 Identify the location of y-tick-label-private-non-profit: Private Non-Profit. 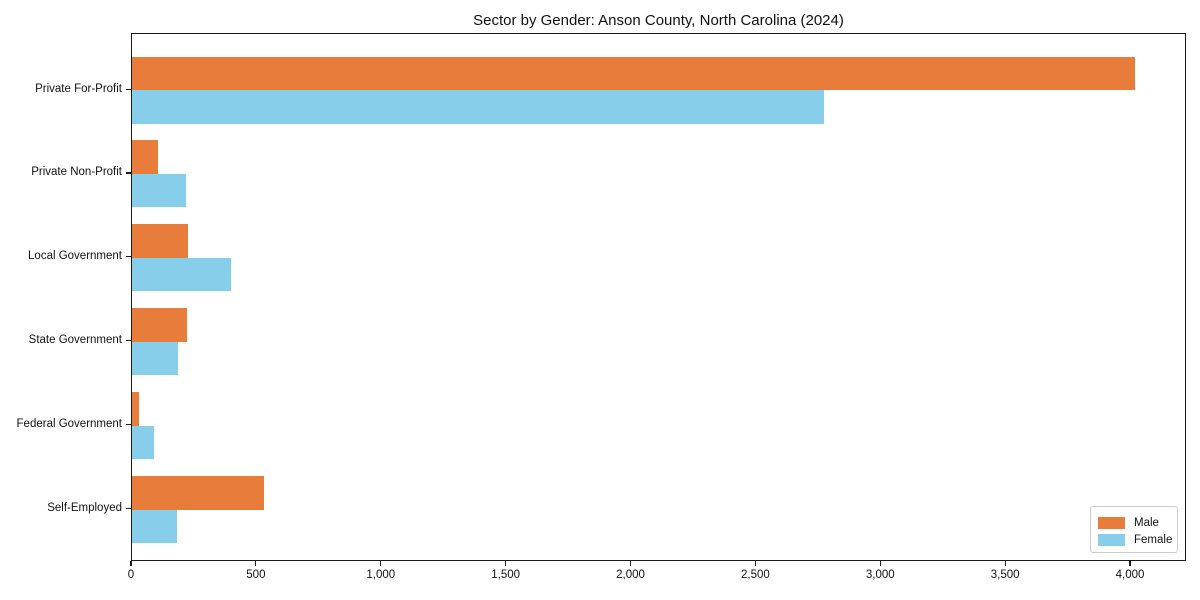
(76, 172).